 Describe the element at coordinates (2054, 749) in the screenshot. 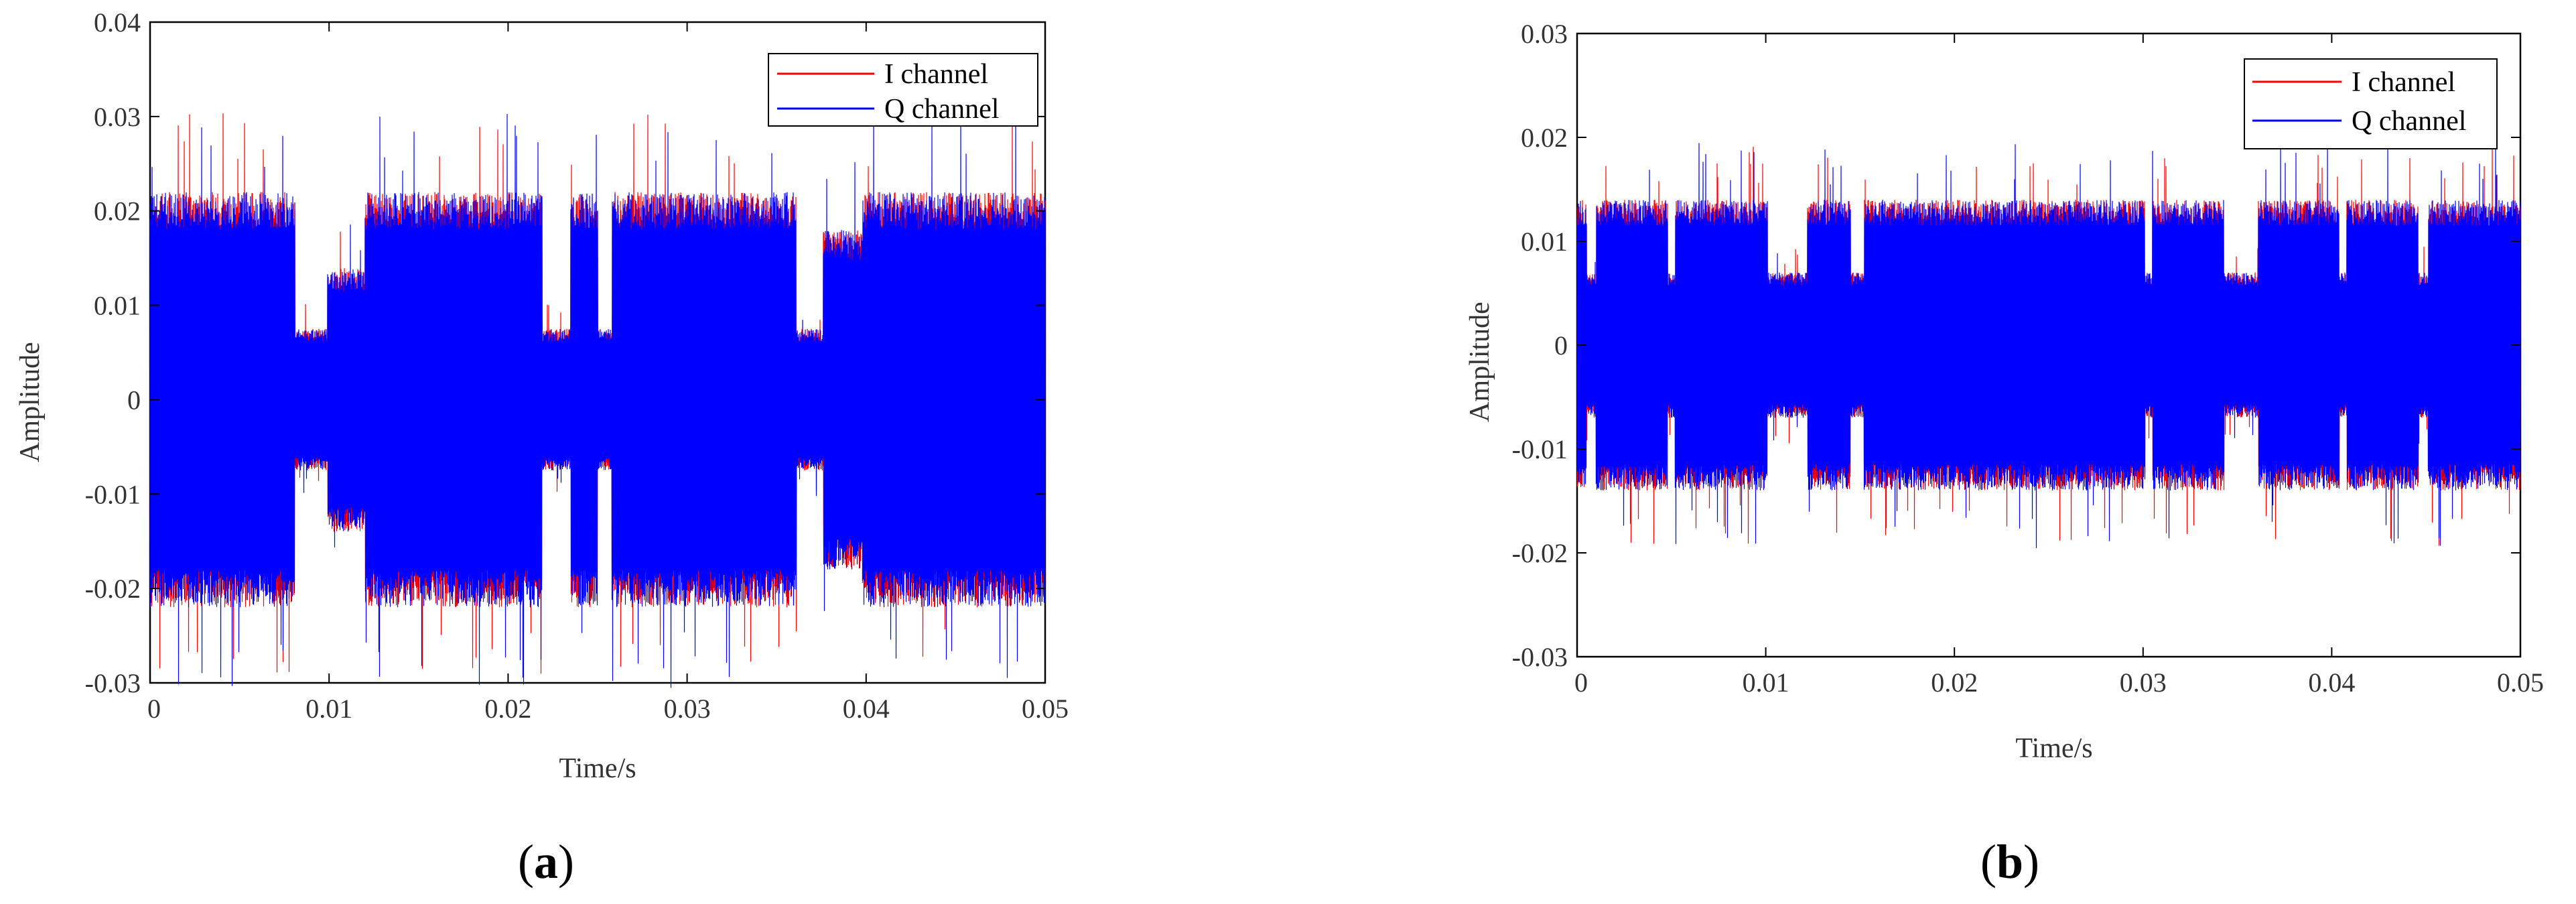

I see `x-axis-label-b: Time/s` at that location.